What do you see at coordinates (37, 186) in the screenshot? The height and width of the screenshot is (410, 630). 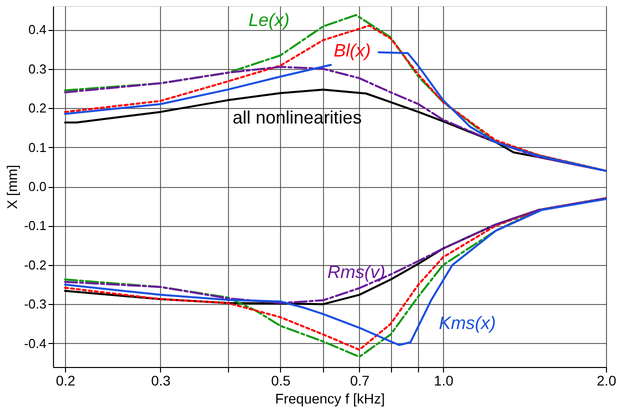 I see `y-tick-label: 0.0` at bounding box center [37, 186].